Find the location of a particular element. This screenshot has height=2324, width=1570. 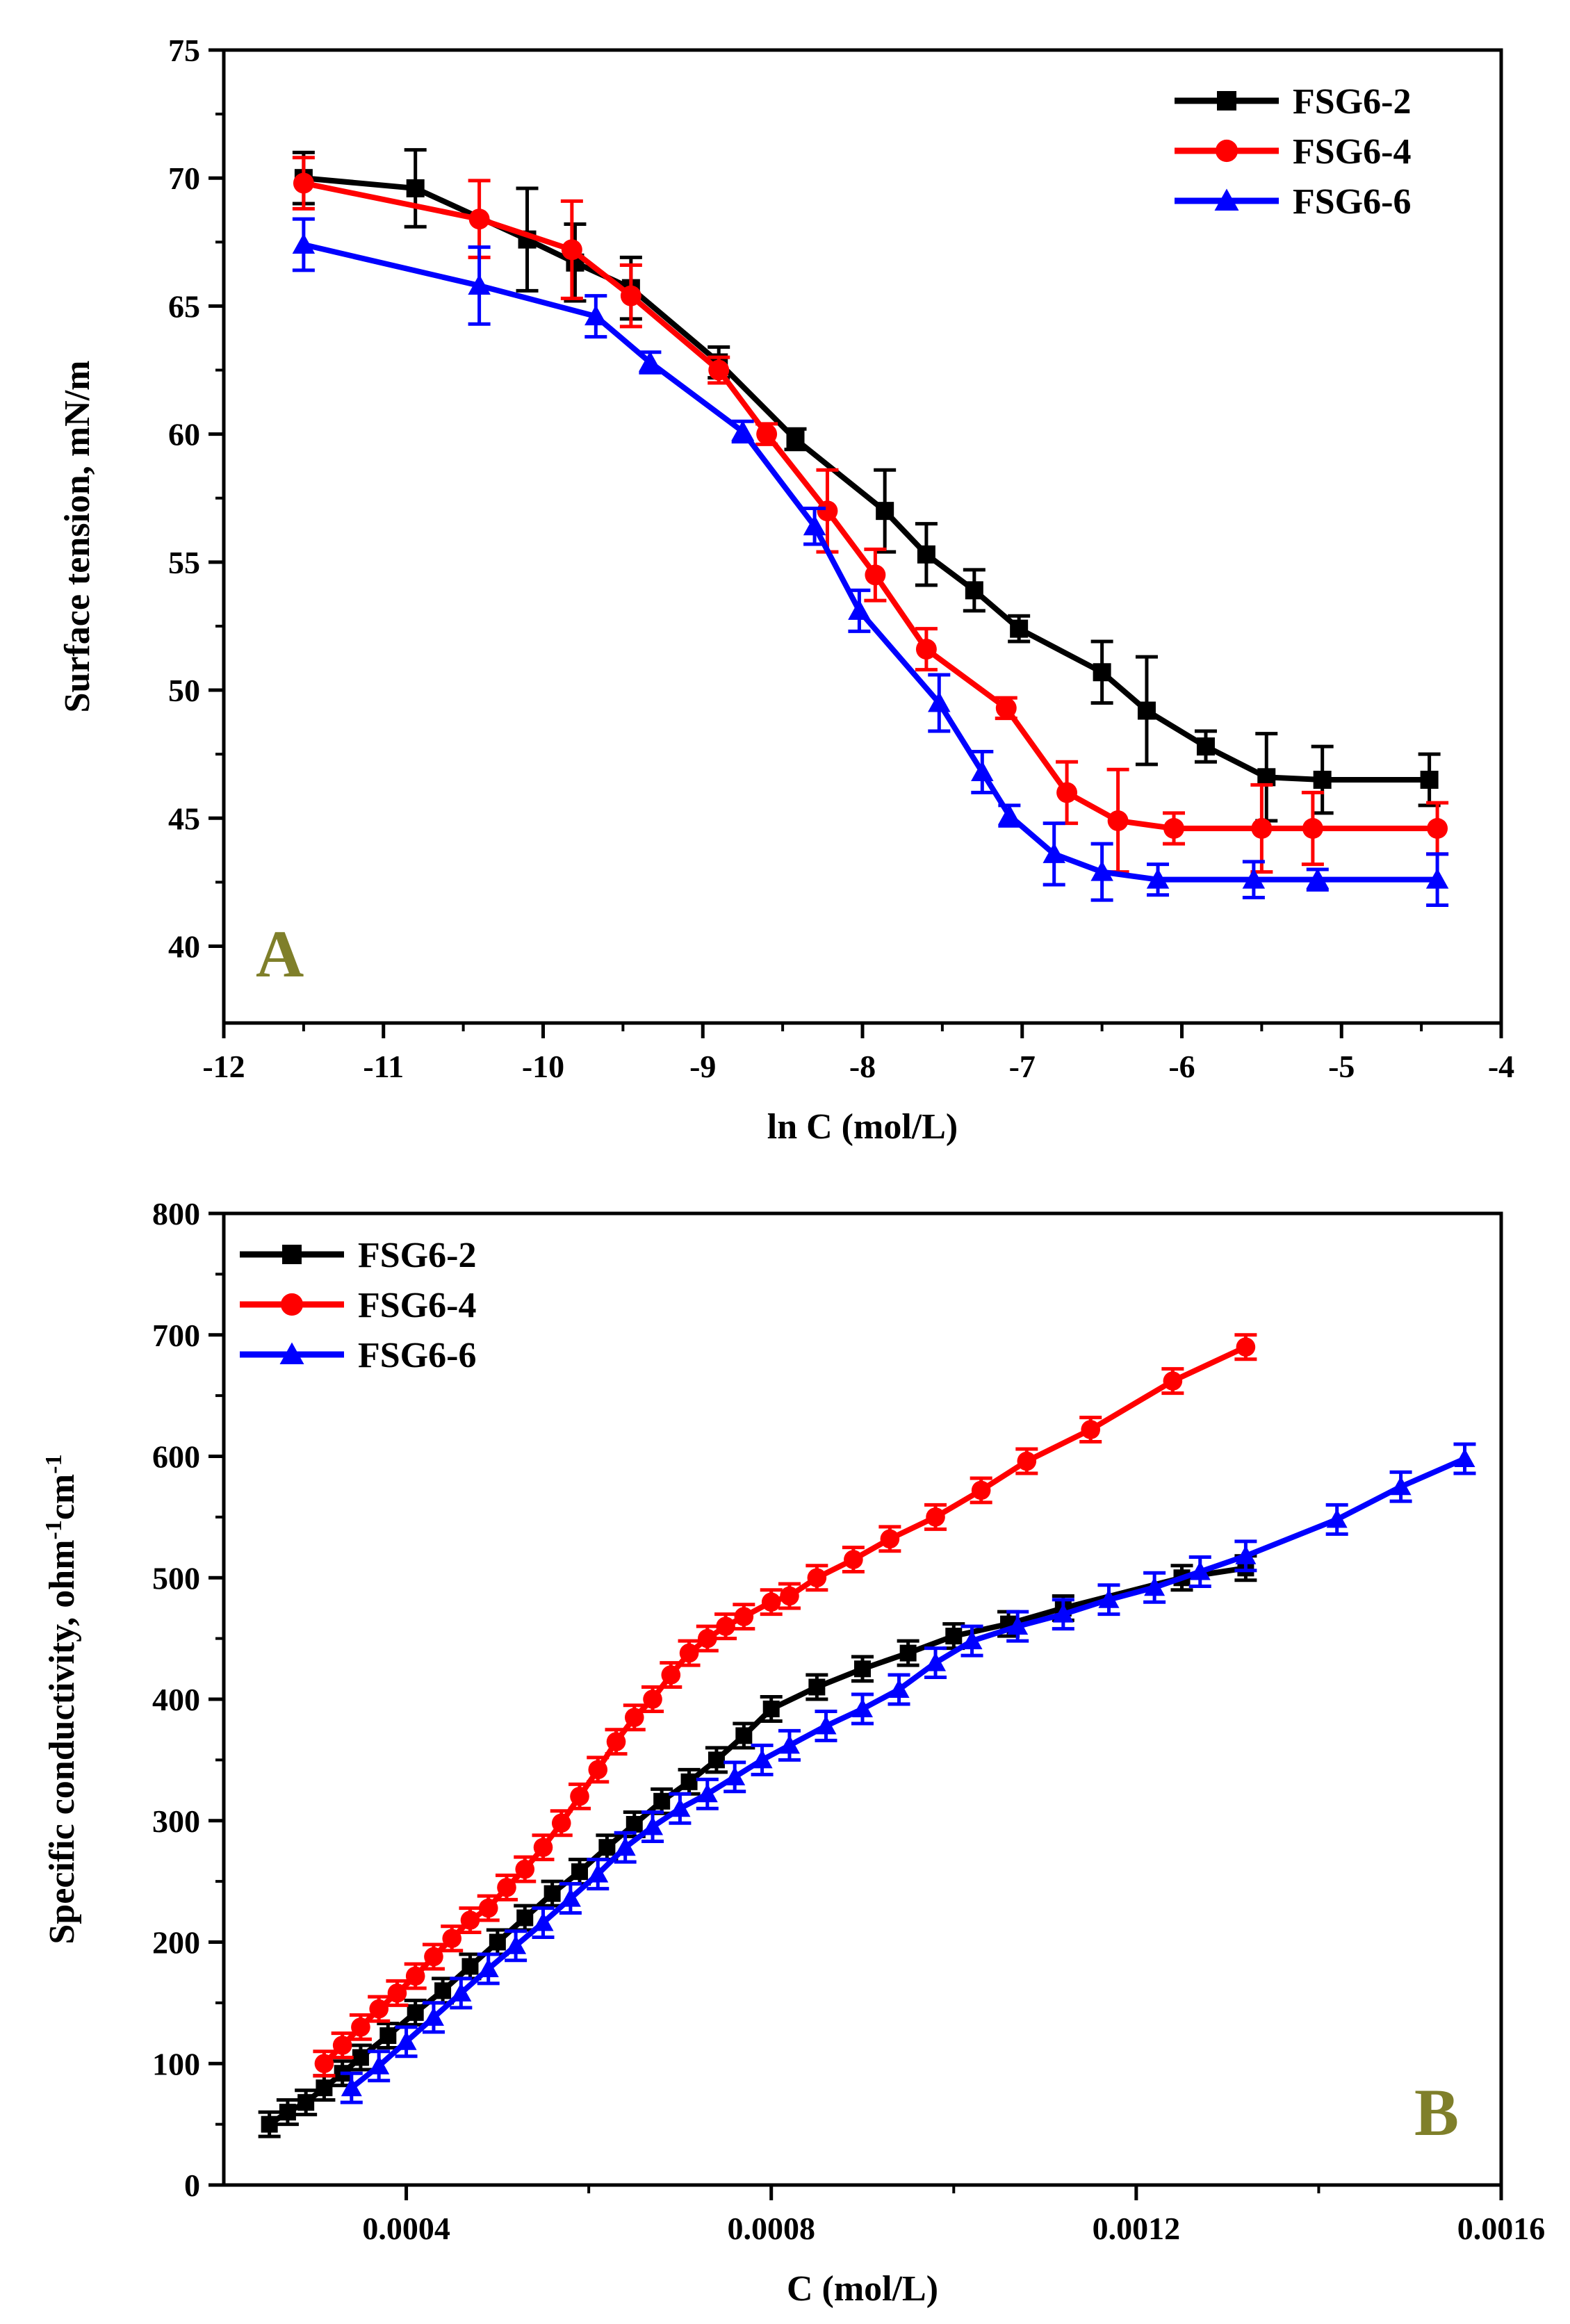

panel-a-x-axis-title: ln C (mol/L) is located at coordinates (863, 1127).